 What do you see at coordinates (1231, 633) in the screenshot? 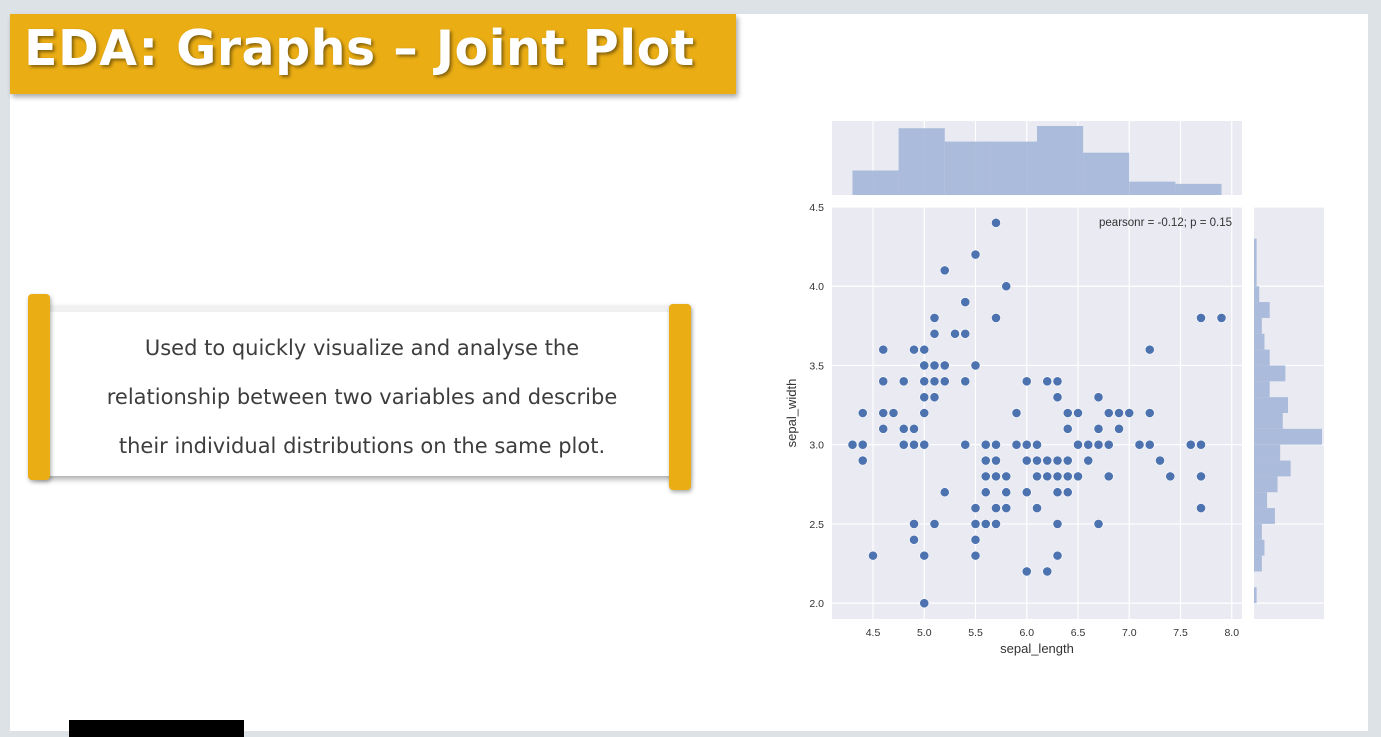
I see `x-tick-label: 8.0` at bounding box center [1231, 633].